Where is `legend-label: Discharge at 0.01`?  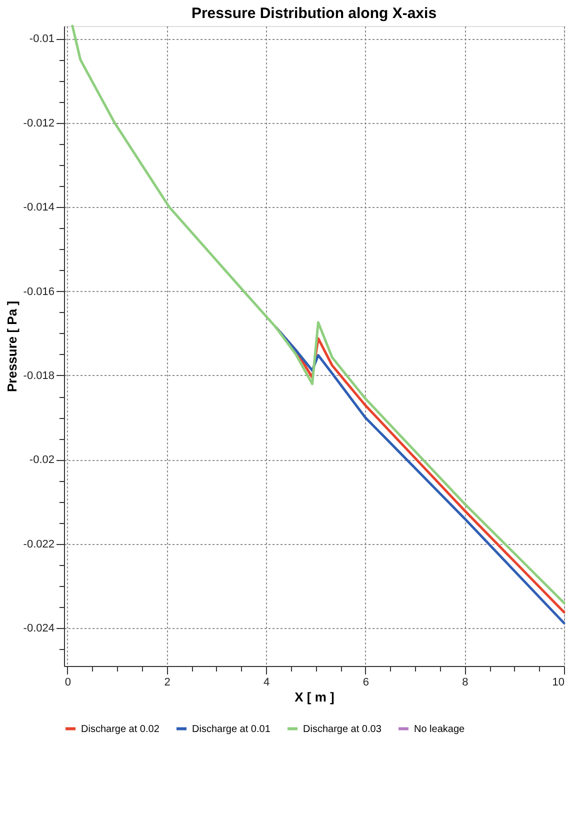
legend-label: Discharge at 0.01 is located at coordinates (231, 729).